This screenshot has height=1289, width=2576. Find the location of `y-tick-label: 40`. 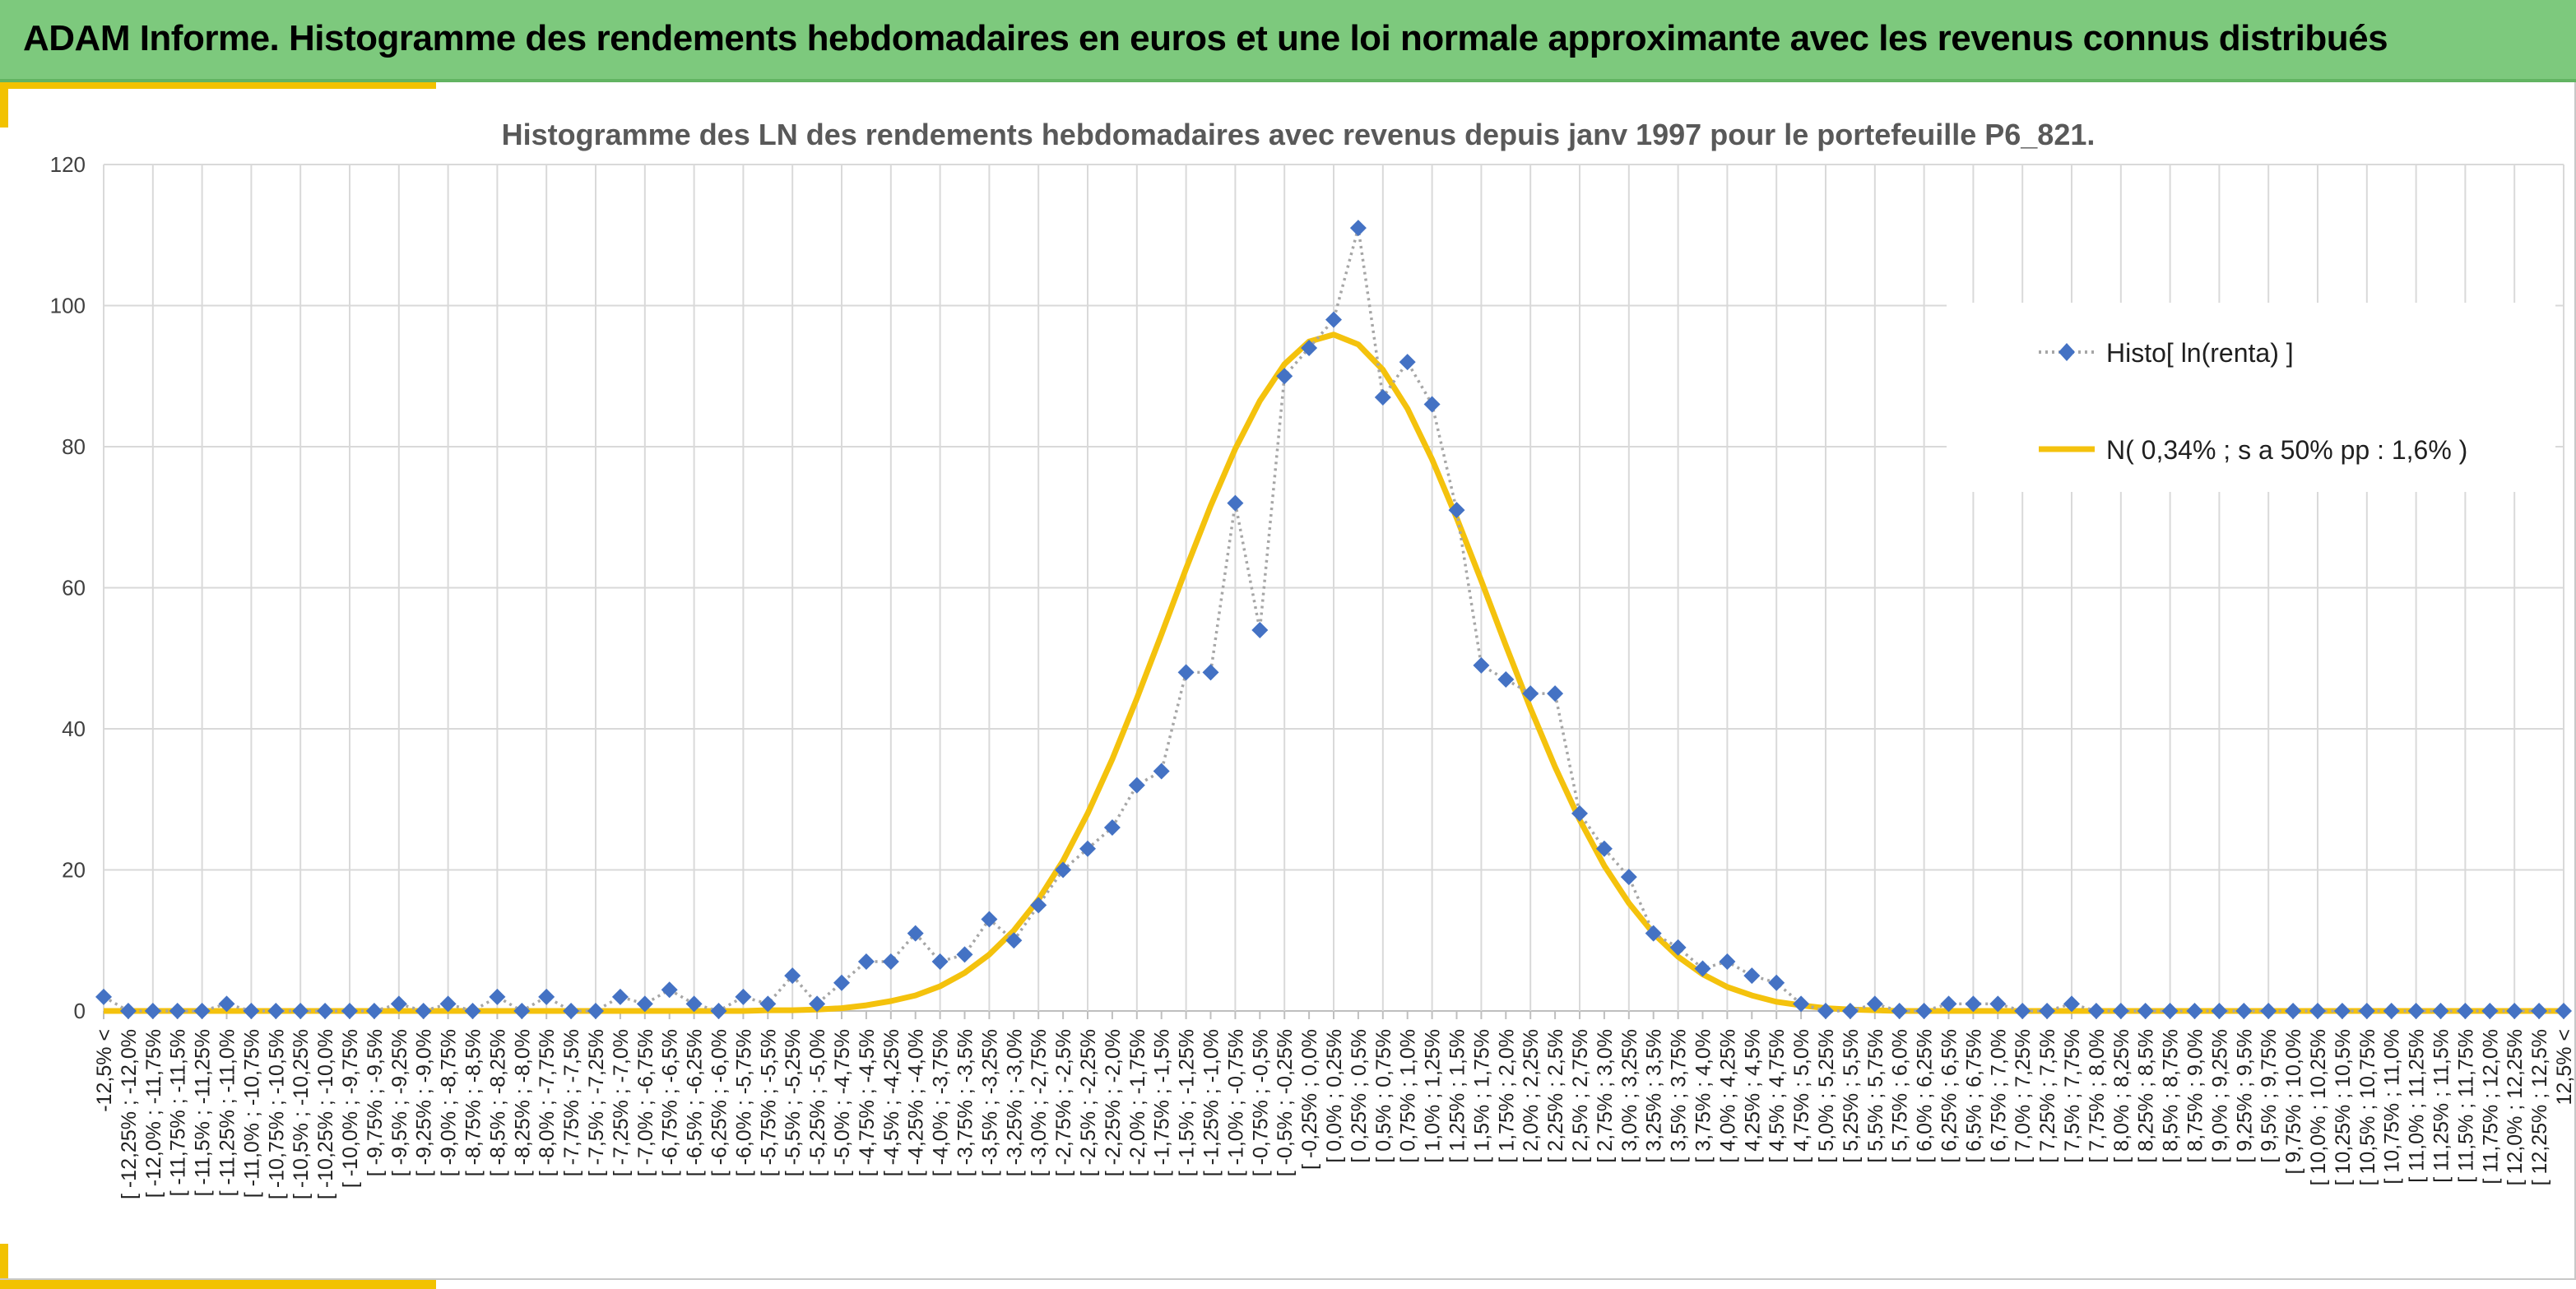

y-tick-label: 40 is located at coordinates (74, 728).